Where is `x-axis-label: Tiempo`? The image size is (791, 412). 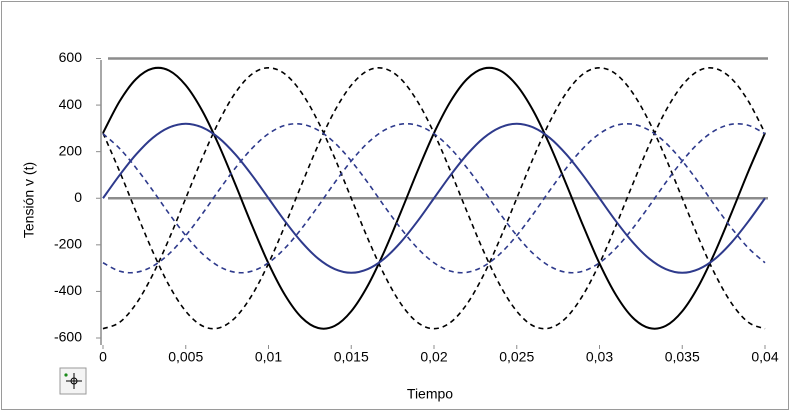 x-axis-label: Tiempo is located at coordinates (430, 394).